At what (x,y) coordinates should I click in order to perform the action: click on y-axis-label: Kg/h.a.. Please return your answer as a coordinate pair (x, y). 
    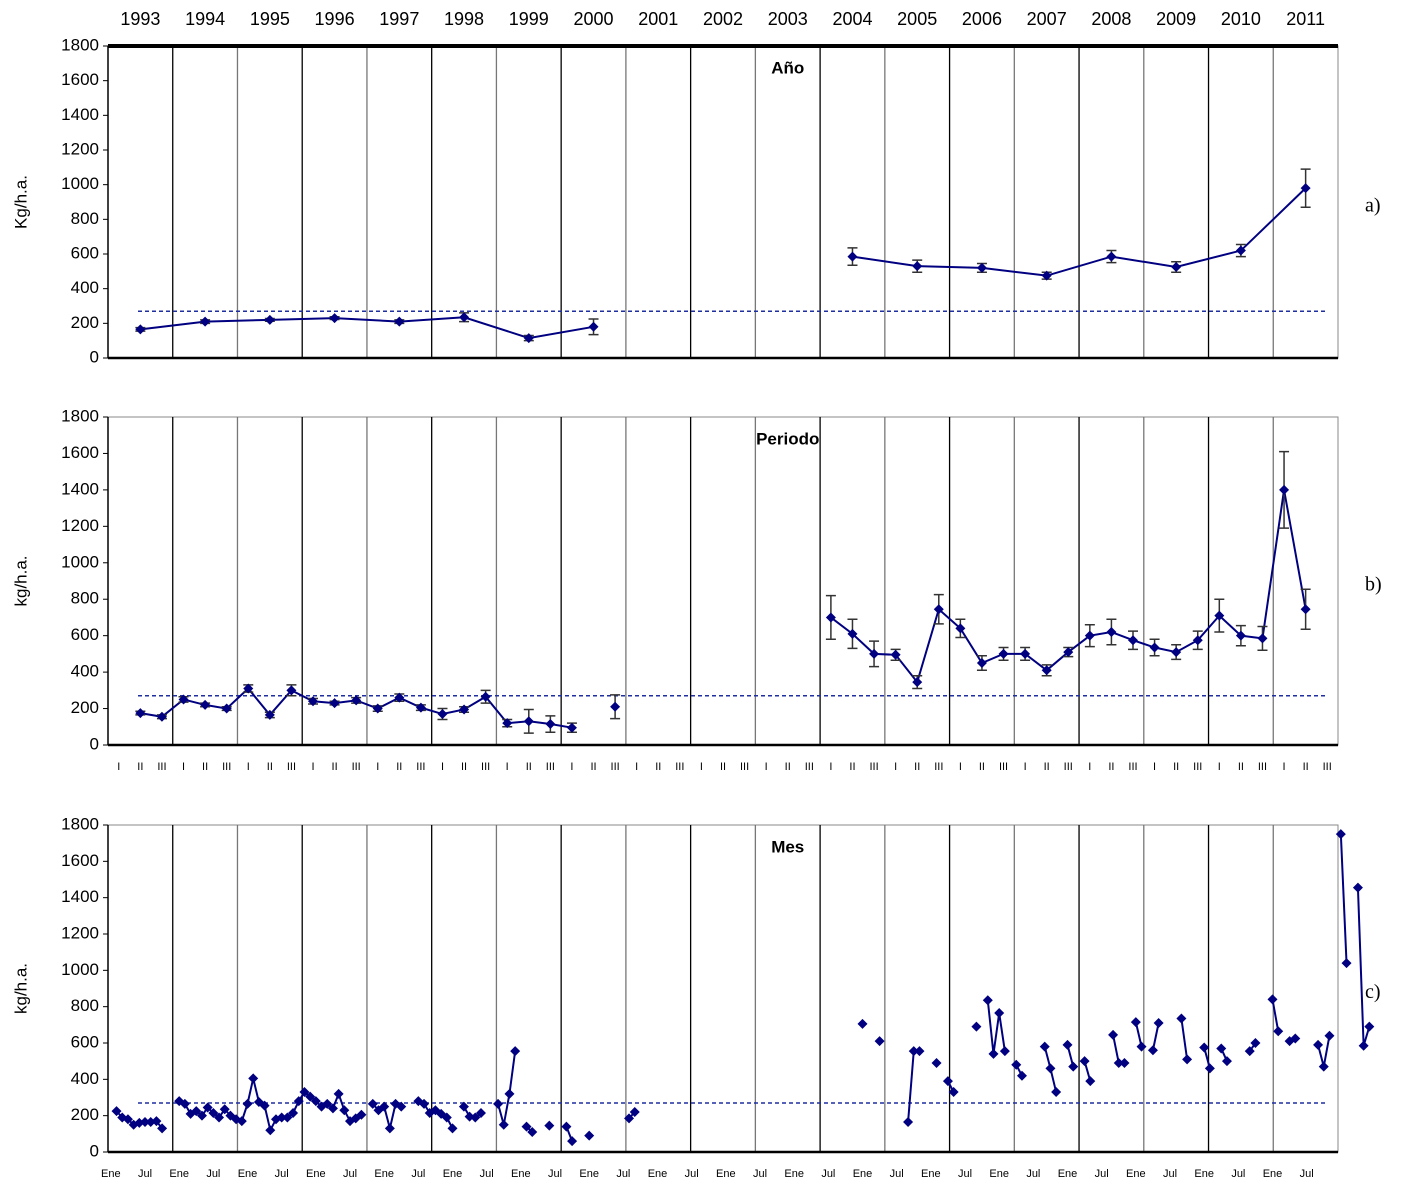
    Looking at the image, I should click on (20, 202).